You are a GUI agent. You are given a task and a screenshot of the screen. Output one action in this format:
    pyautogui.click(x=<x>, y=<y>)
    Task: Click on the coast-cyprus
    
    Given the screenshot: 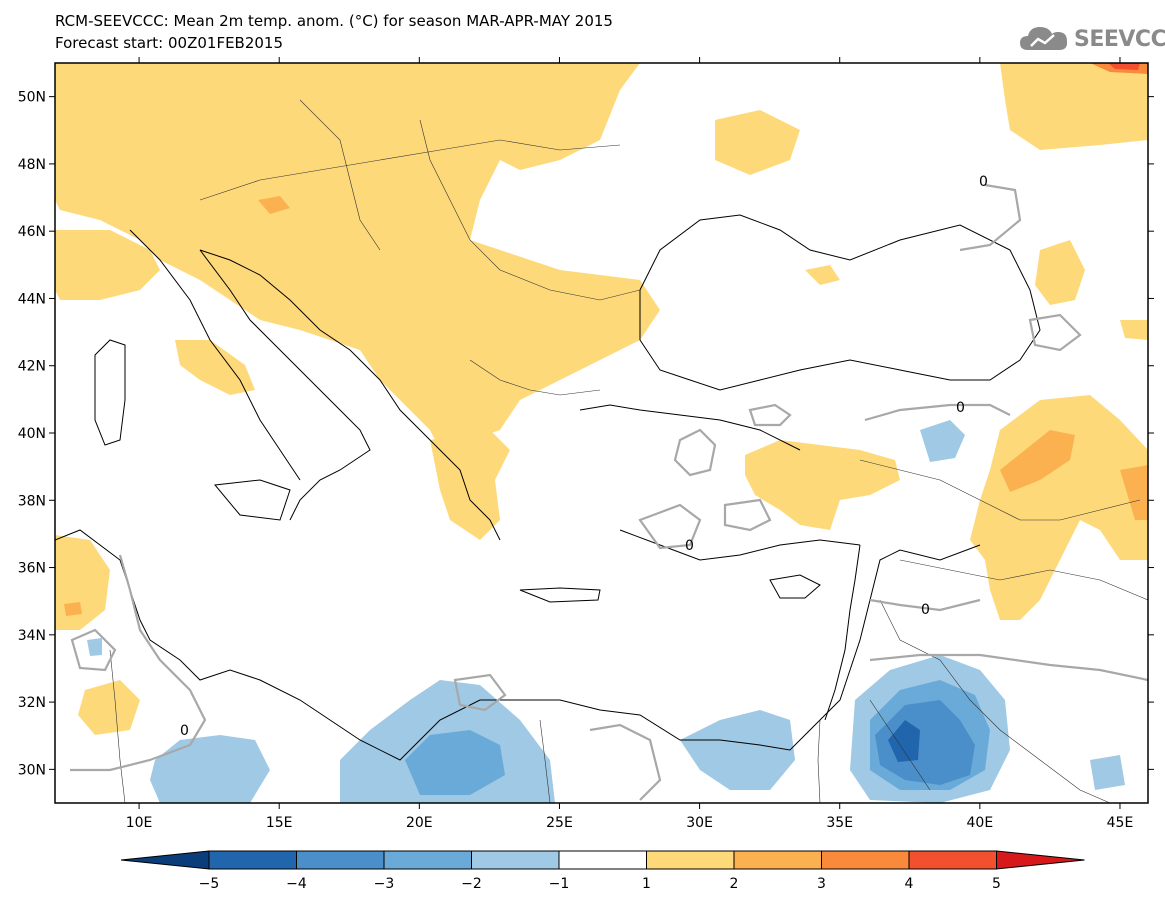 What is the action you would take?
    pyautogui.click(x=795, y=586)
    